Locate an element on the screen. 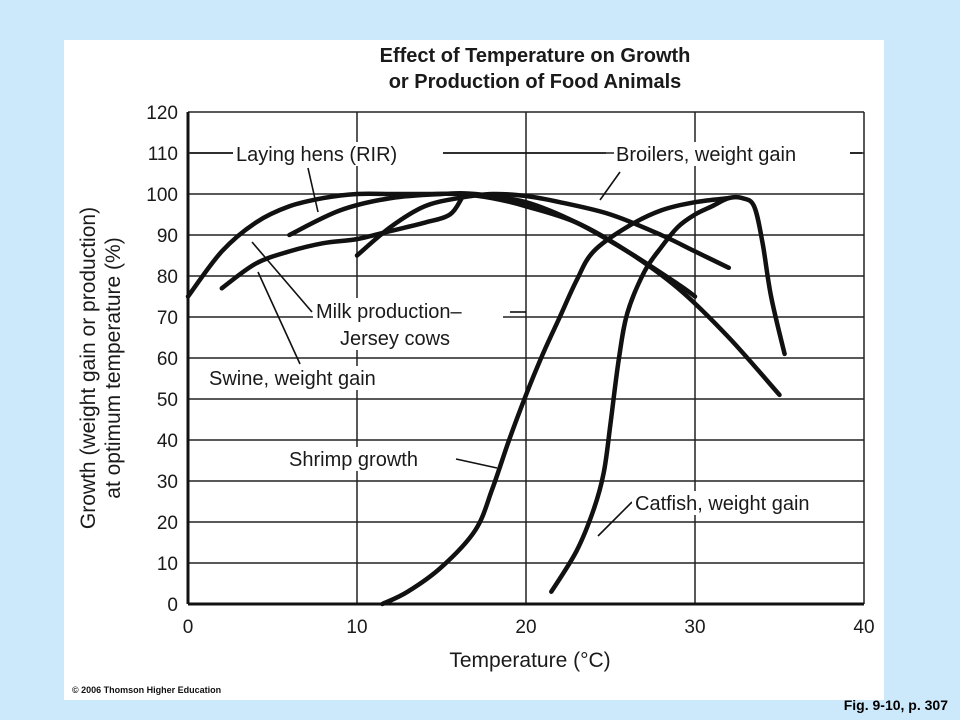 This screenshot has height=720, width=960. series-line-laying-hens is located at coordinates (492, 244).